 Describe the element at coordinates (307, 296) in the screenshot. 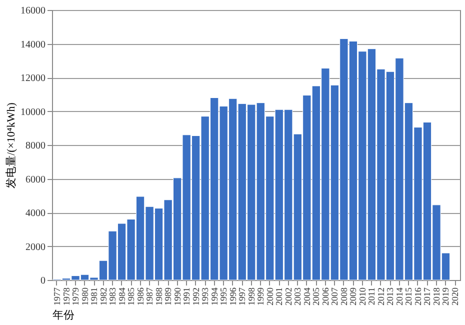

I see `x-tick-label: 2004` at that location.